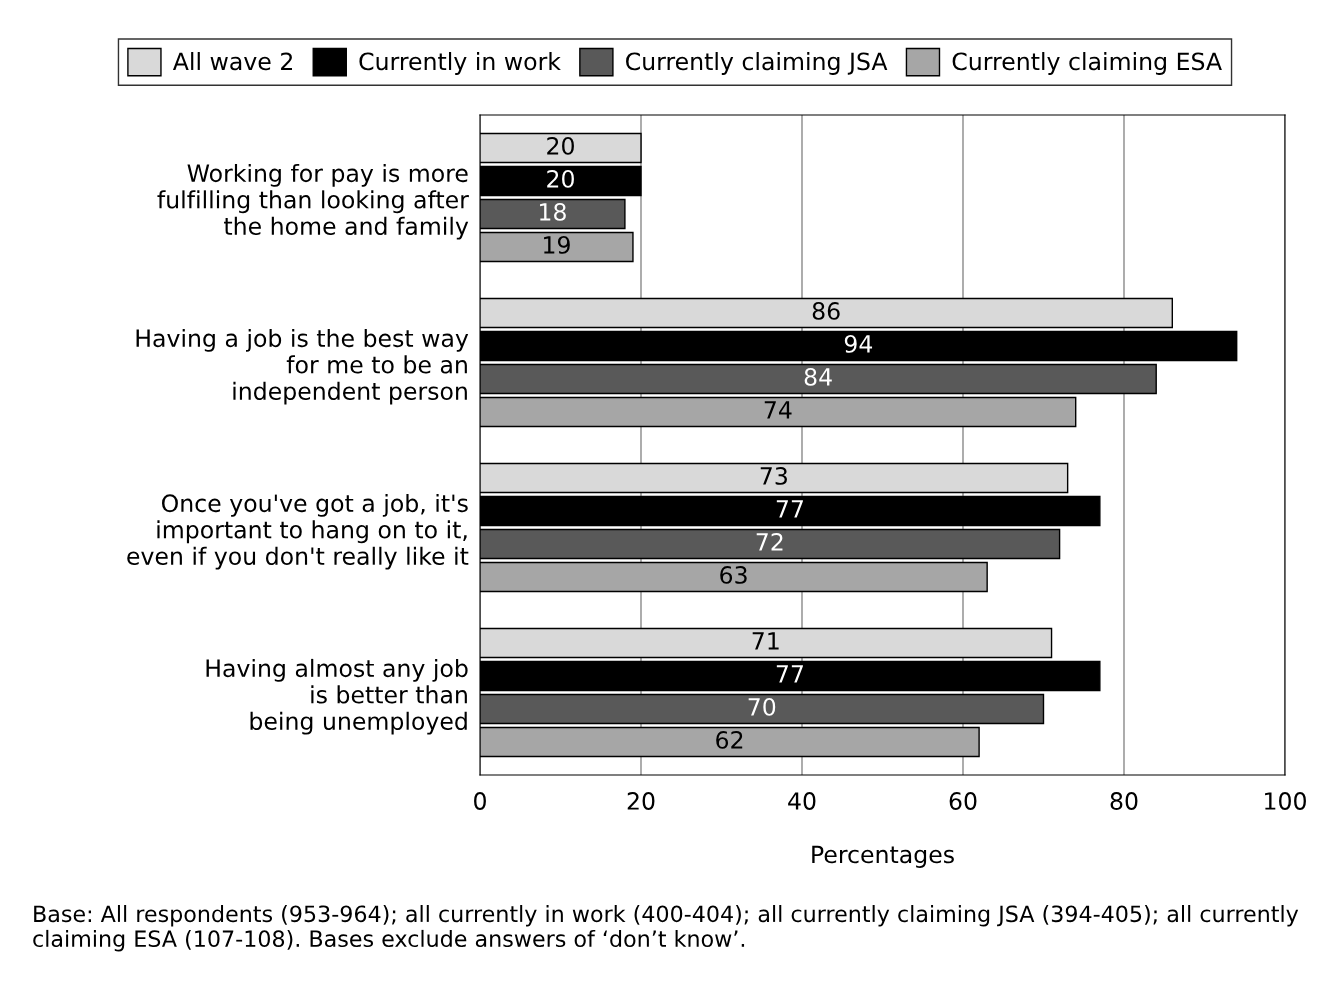  Describe the element at coordinates (963, 801) in the screenshot. I see `x-tick-label: 60` at that location.